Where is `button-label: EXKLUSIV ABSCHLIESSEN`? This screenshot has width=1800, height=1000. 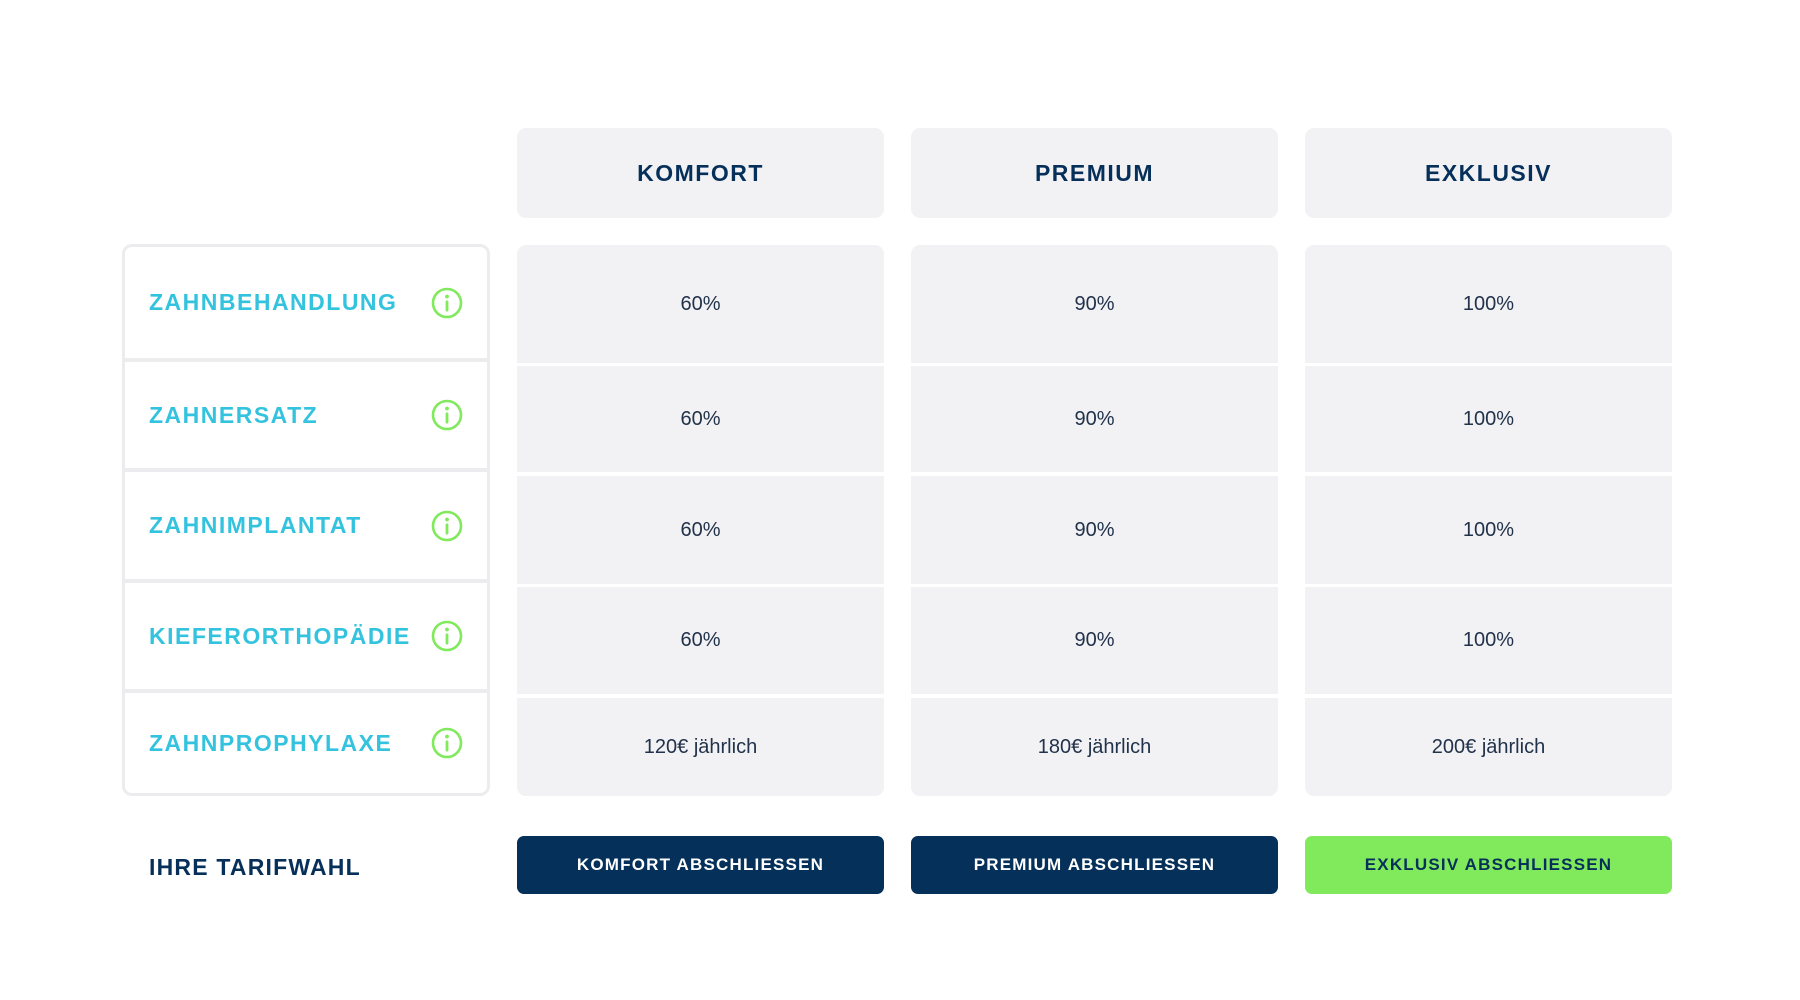 button-label: EXKLUSIV ABSCHLIESSEN is located at coordinates (1488, 864).